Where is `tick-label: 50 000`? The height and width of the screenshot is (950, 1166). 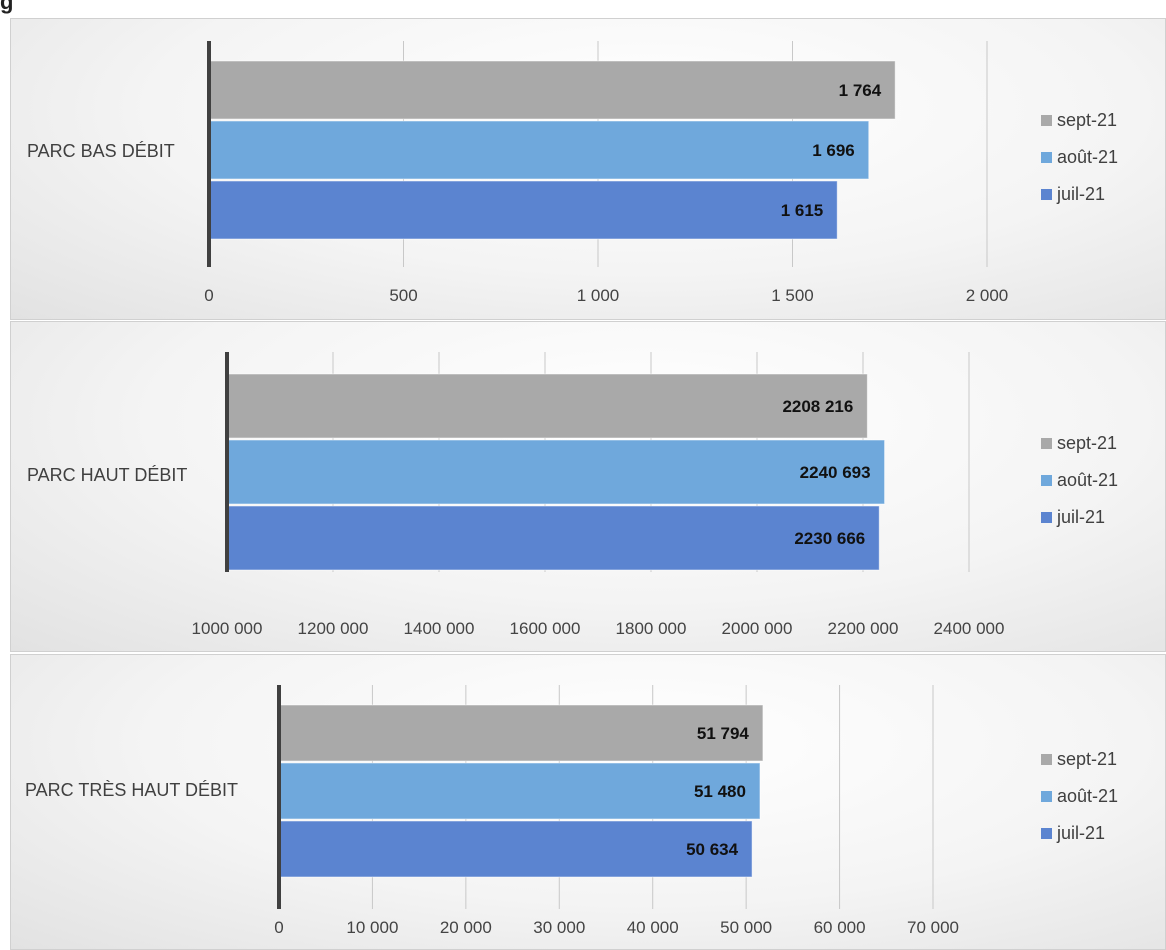
tick-label: 50 000 is located at coordinates (746, 927).